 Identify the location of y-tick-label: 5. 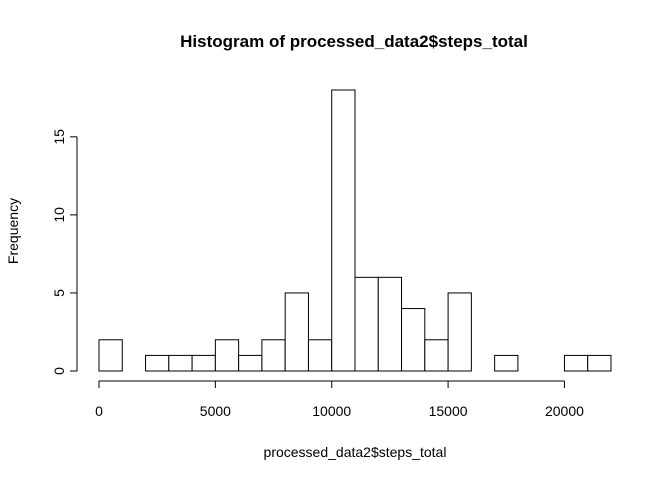
(59, 293).